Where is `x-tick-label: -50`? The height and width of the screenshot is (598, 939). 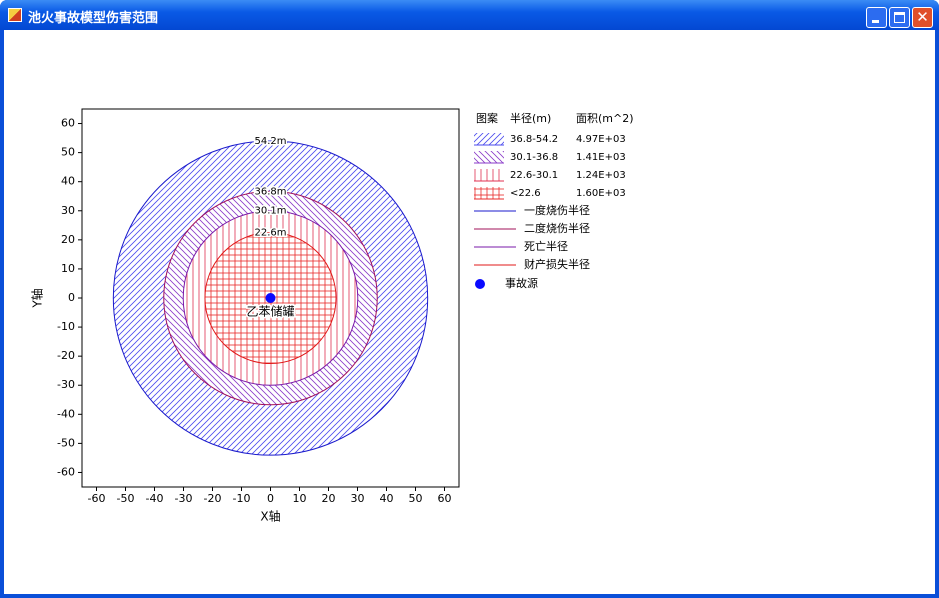 x-tick-label: -50 is located at coordinates (126, 498).